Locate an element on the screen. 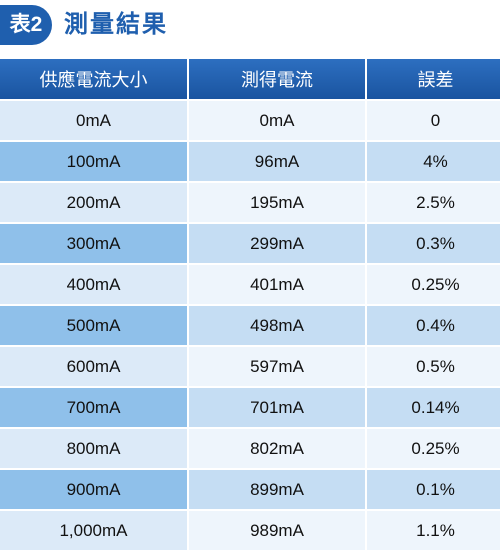  table-row: 600mA 597mA 0.5% is located at coordinates (250, 366).